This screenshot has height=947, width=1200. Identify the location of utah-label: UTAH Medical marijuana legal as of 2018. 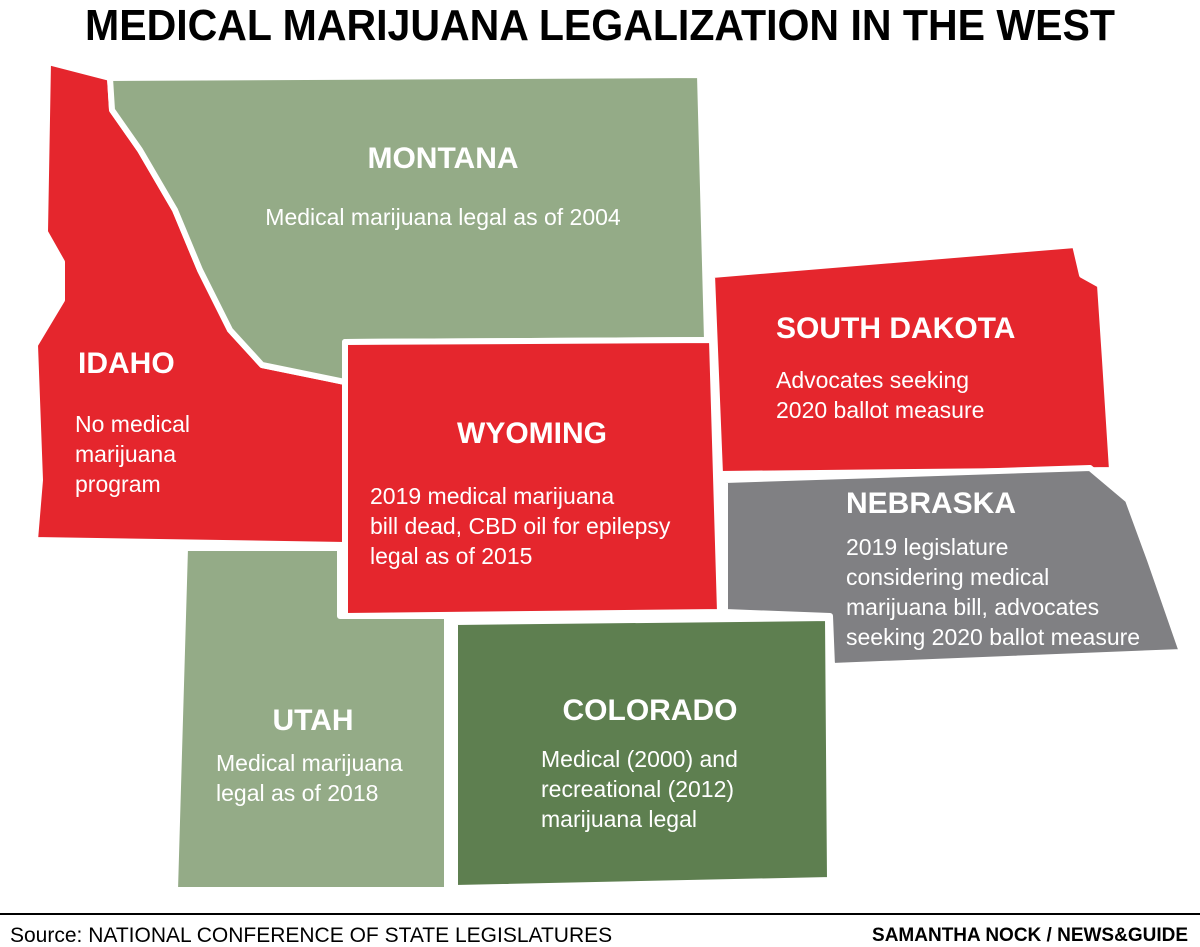
(309, 755).